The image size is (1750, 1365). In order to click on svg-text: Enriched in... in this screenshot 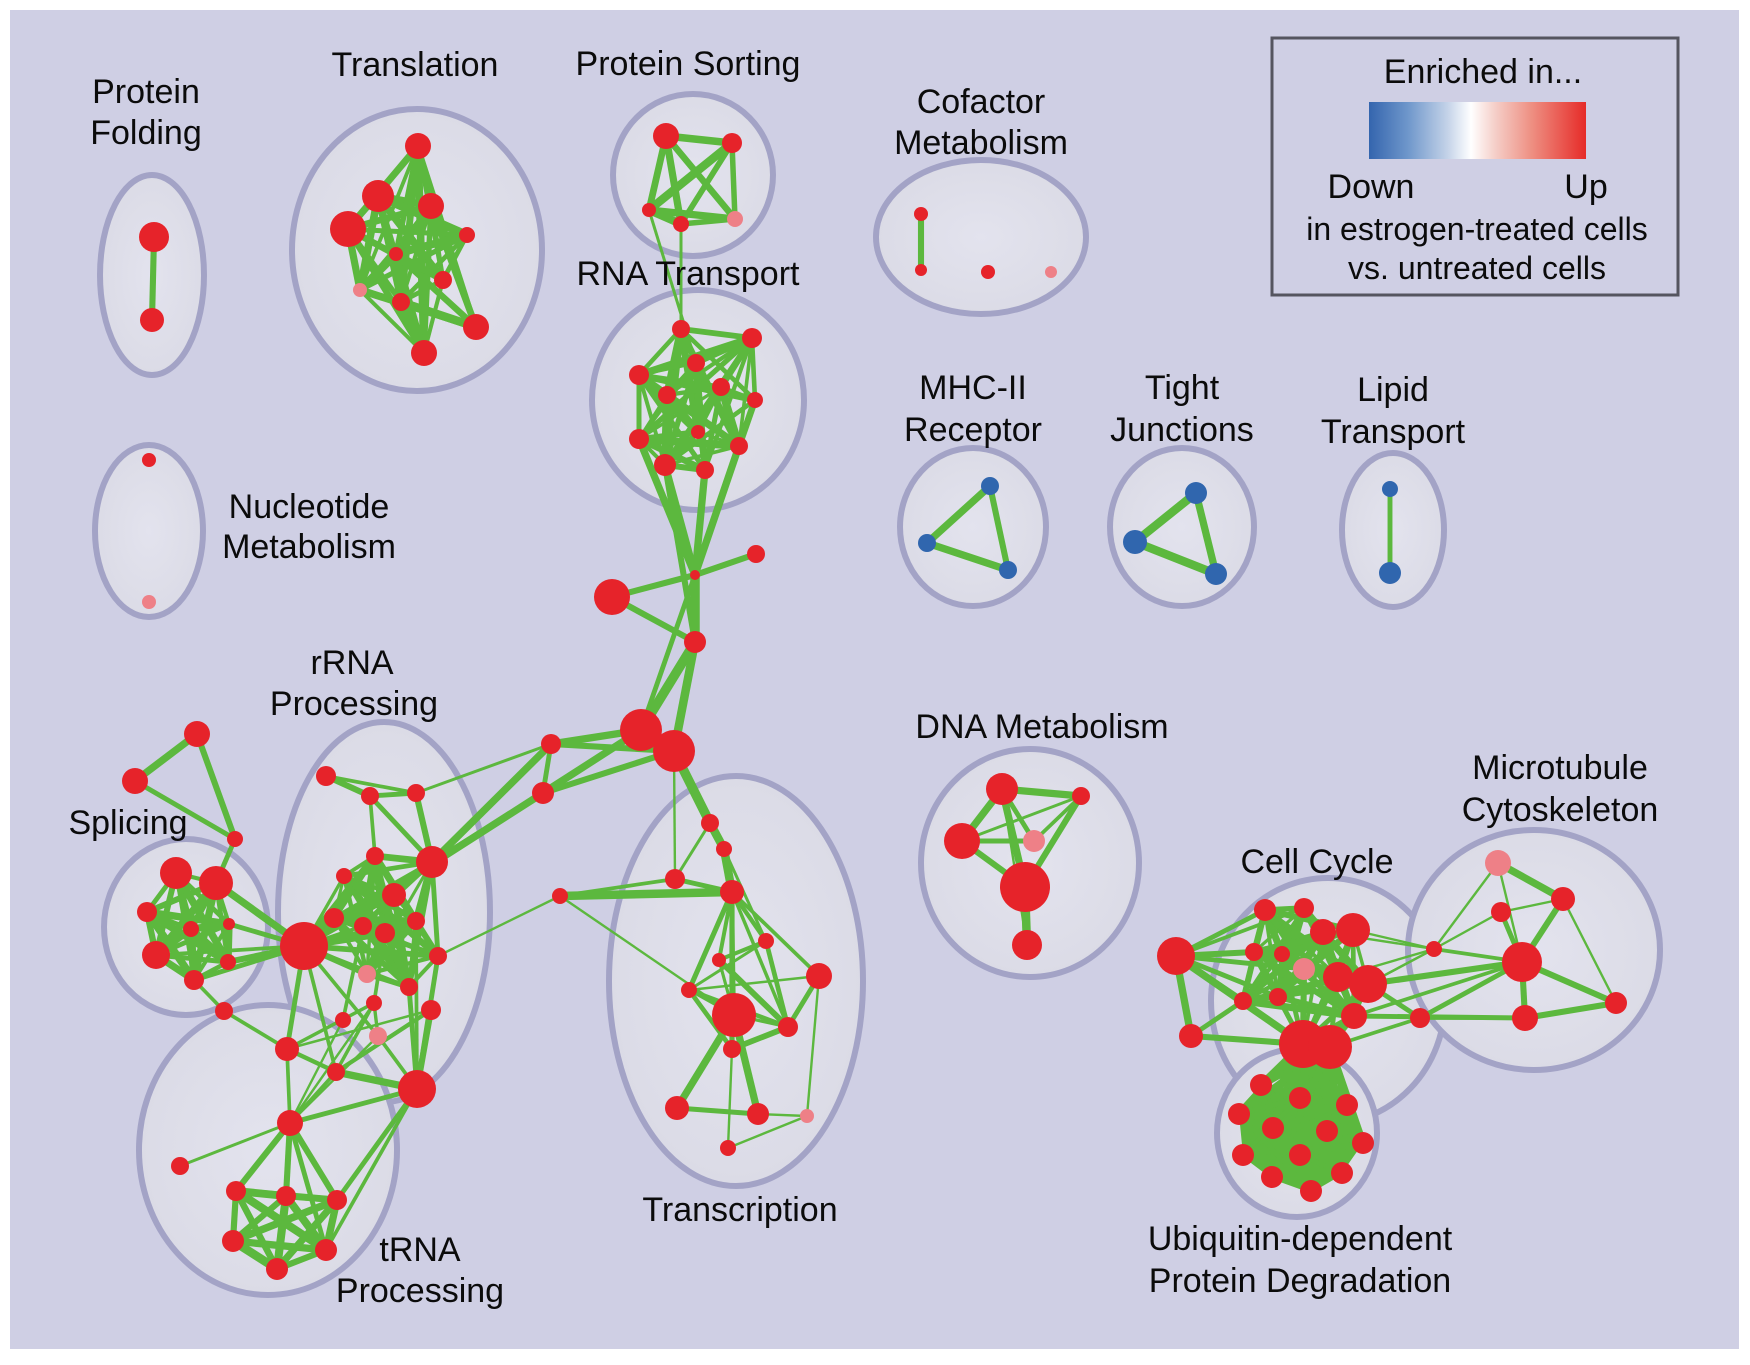, I will do `click(1483, 72)`.